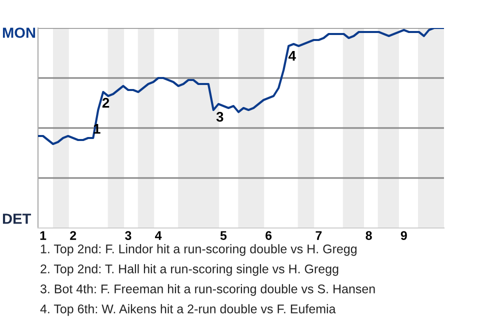 This screenshot has width=480, height=320. What do you see at coordinates (188, 310) in the screenshot?
I see `text: 4. Top 6th: W. Aikens hit a 2-run double vs F. Eufemia` at bounding box center [188, 310].